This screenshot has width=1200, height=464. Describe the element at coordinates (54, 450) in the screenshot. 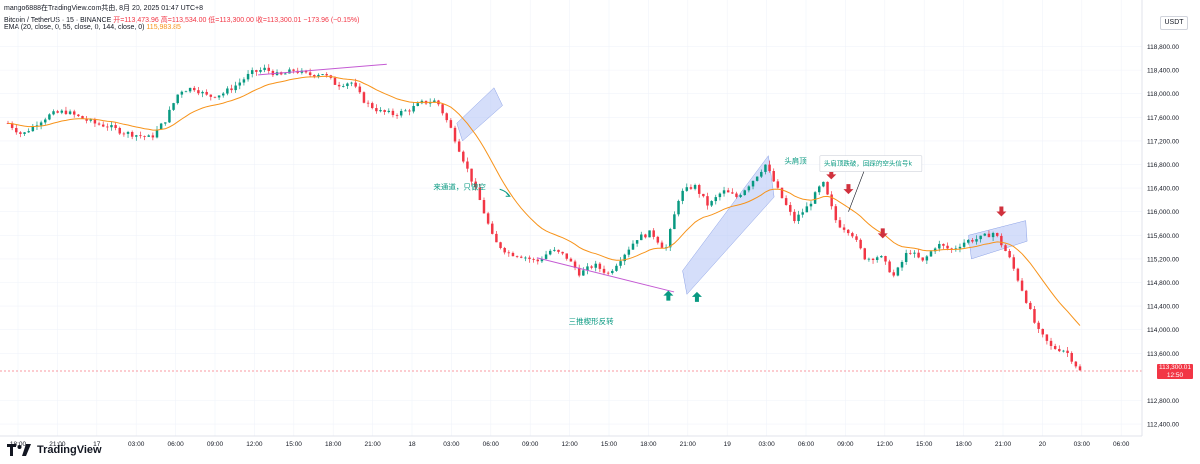

I see `tradingview-logo: TradingView` at that location.